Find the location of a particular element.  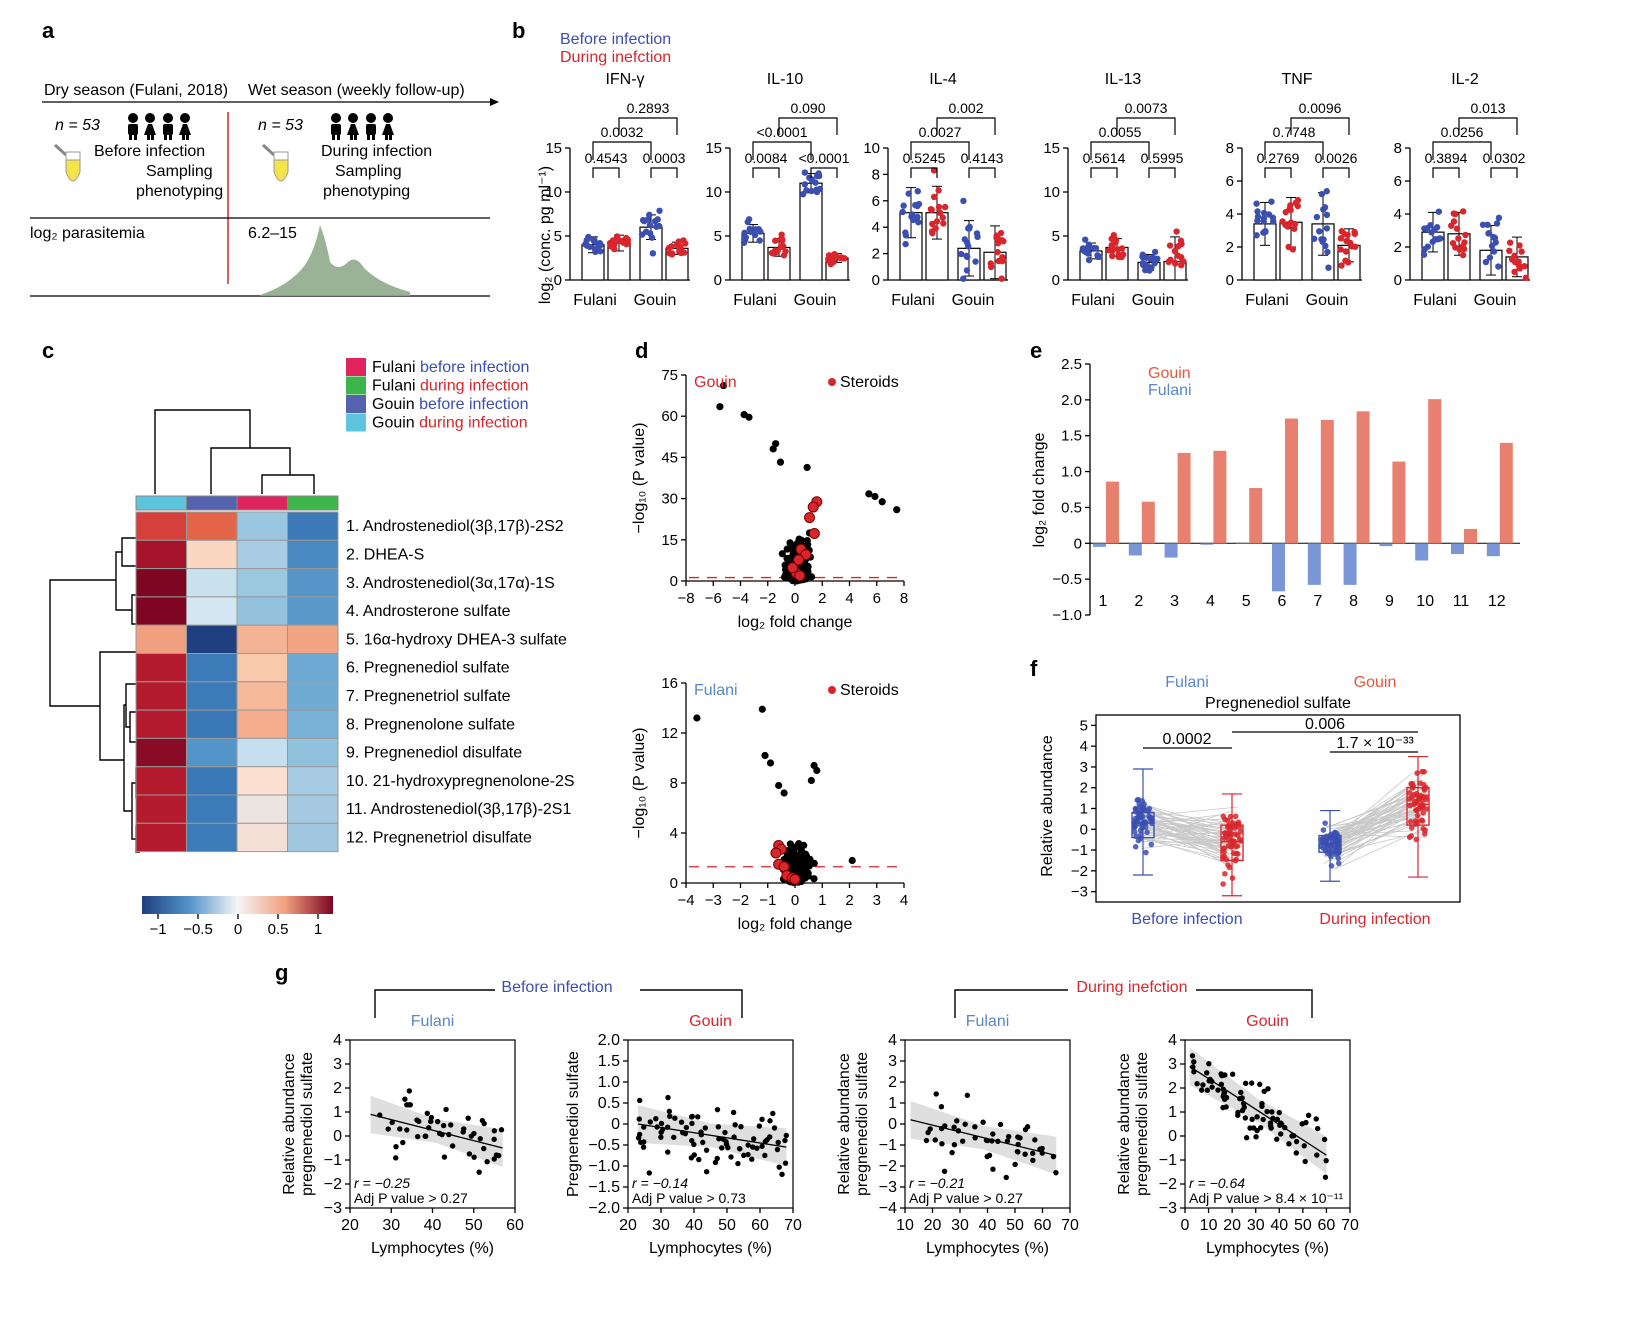

y-axis-label: −log₁₀ (P value) is located at coordinates (639, 478).